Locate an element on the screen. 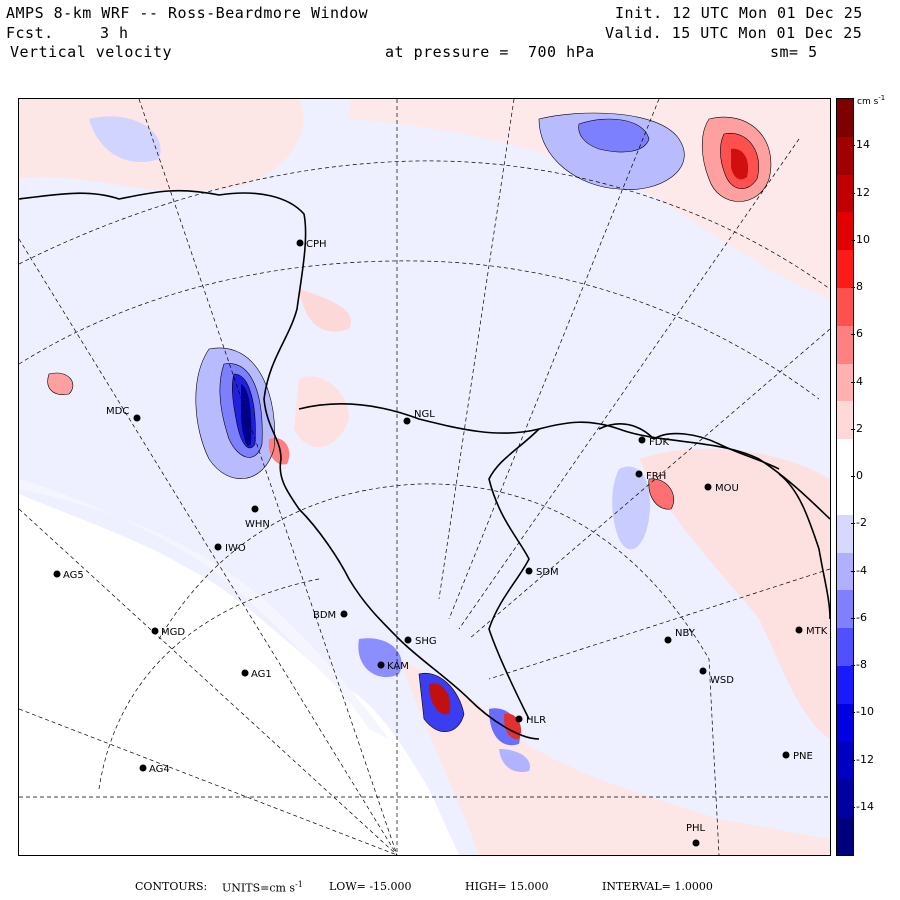  station-fdk: FDK is located at coordinates (654, 442).